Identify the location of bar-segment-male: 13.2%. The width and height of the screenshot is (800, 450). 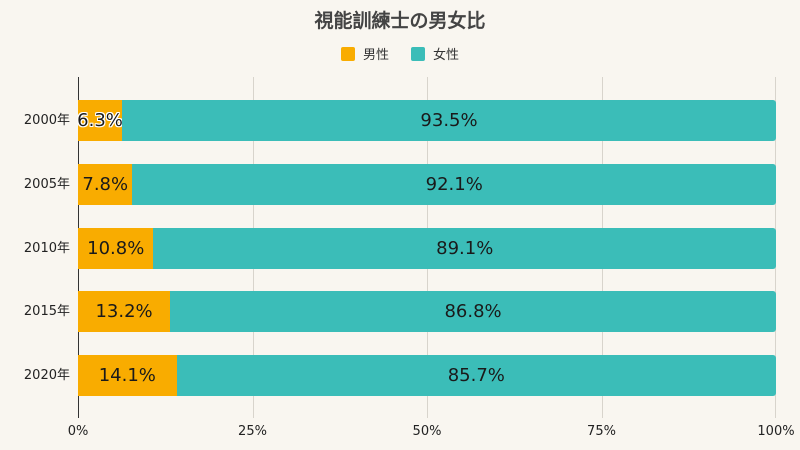
(124, 312).